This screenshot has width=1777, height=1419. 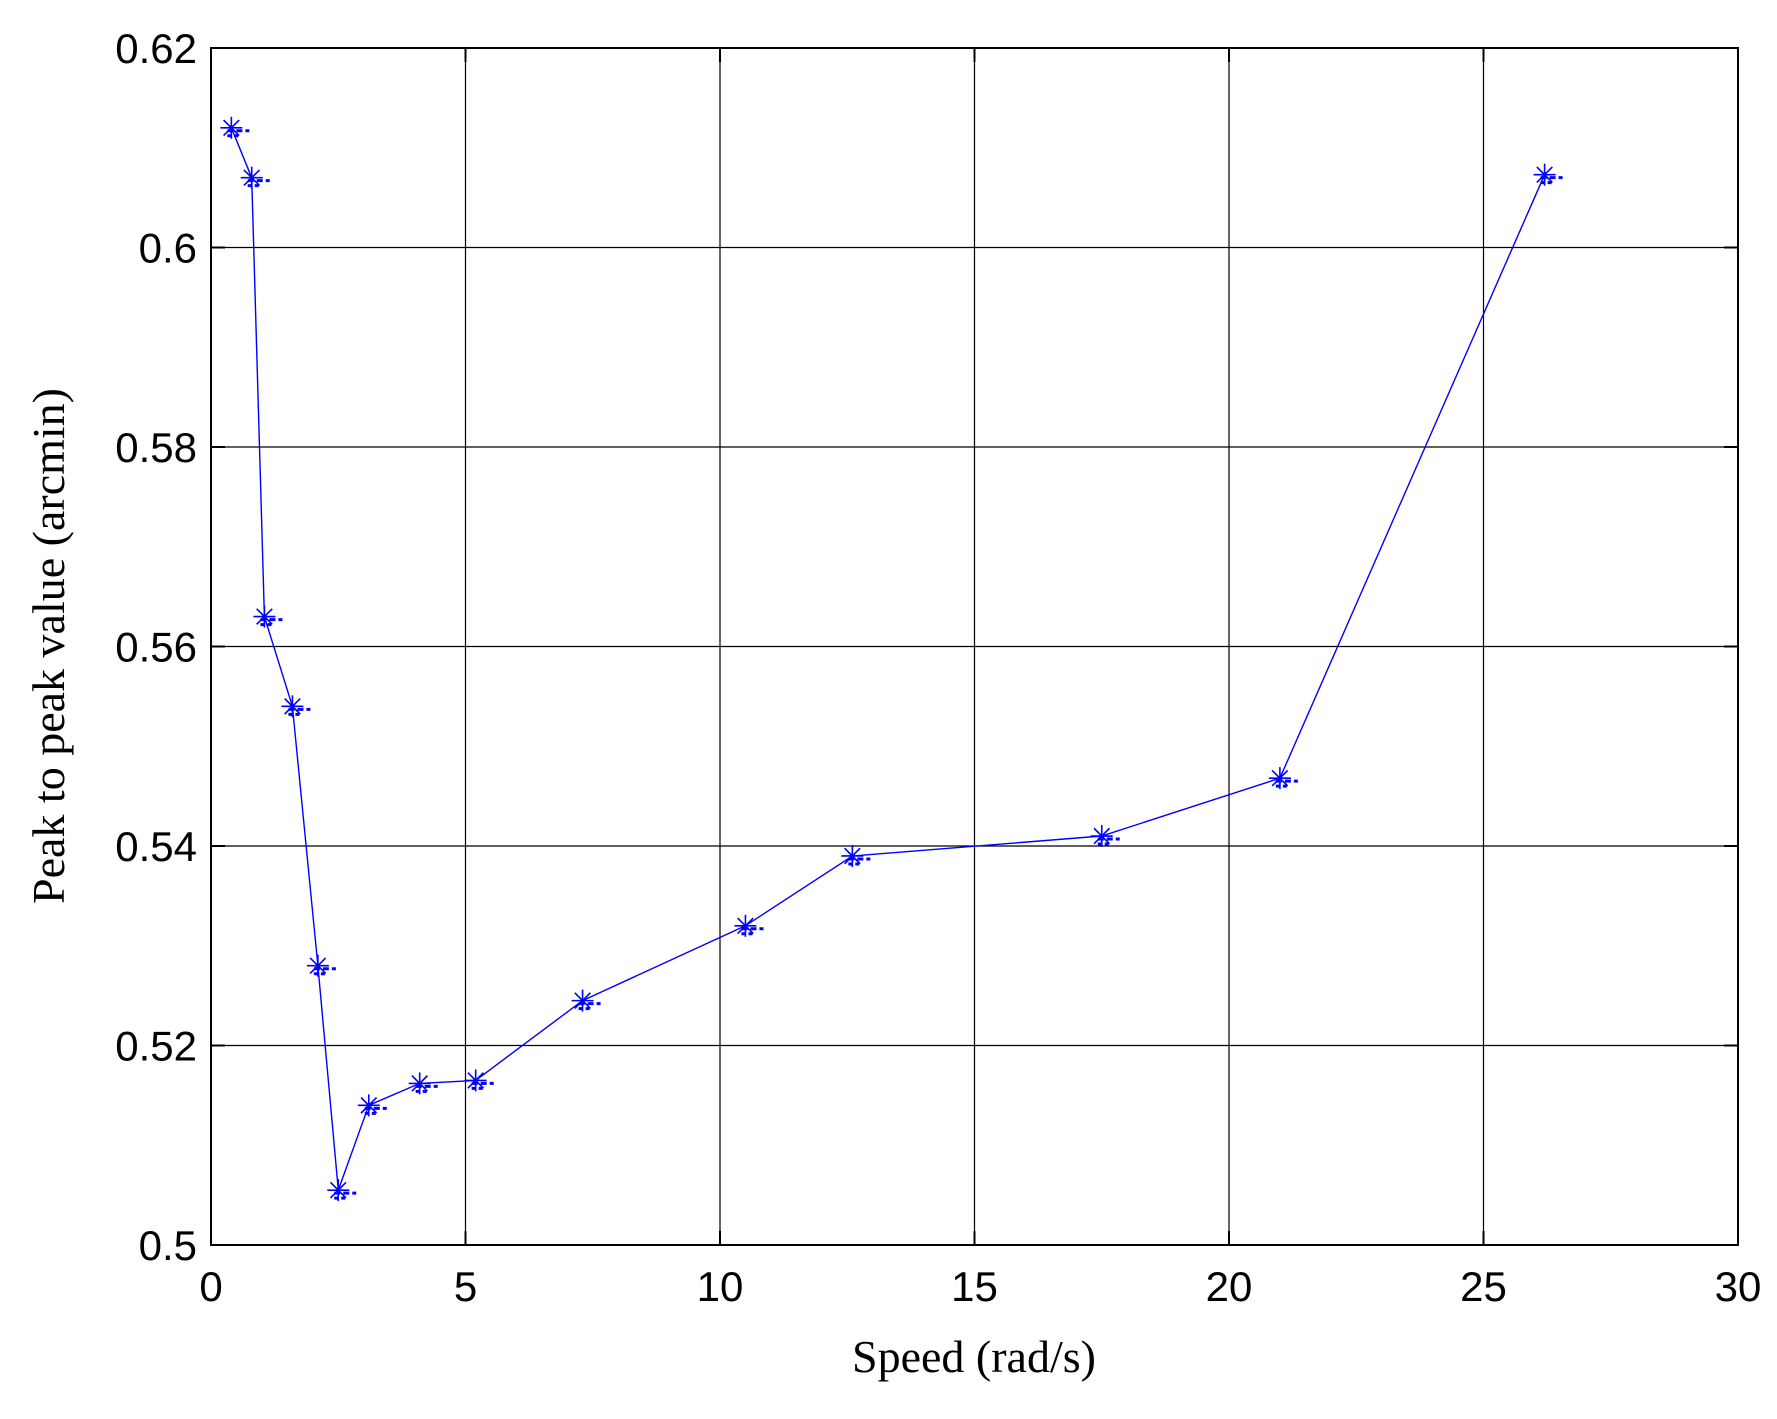 I want to click on x-tick-label: 15, so click(x=974, y=1286).